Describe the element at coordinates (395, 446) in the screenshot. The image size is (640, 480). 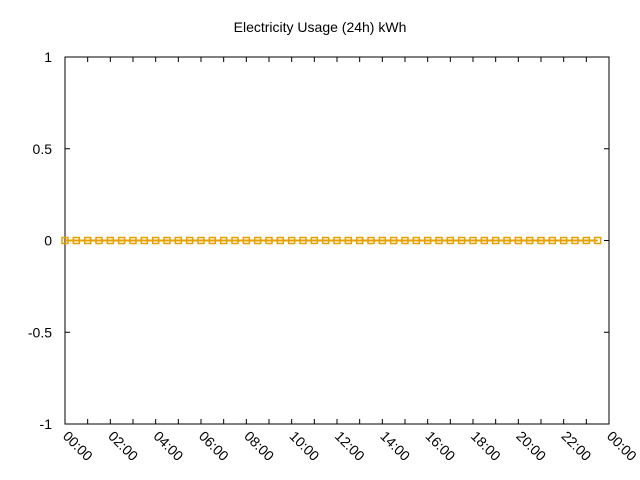
I see `x-tick-label: 14:00` at that location.